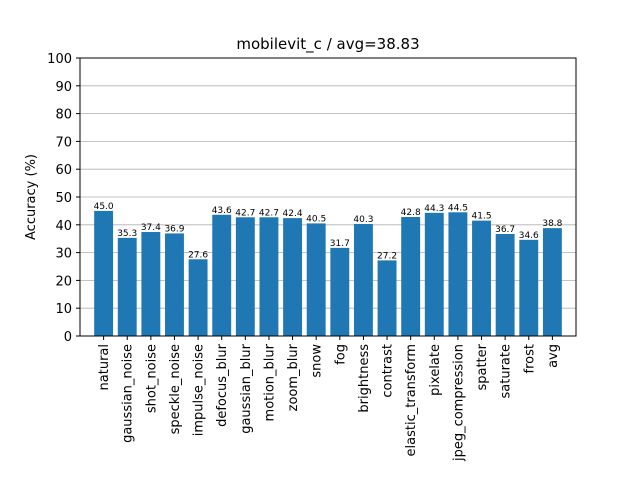 This screenshot has width=640, height=480. I want to click on x-tick-label: zoom_blur, so click(293, 377).